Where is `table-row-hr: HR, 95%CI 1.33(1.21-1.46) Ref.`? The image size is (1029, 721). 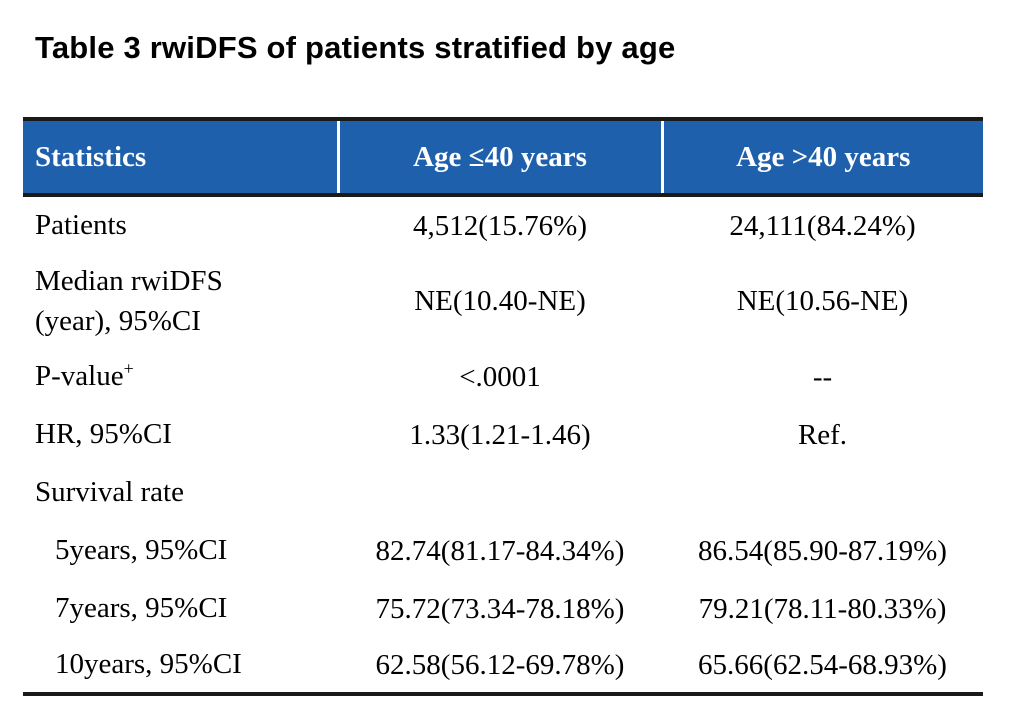
table-row-hr: HR, 95%CI 1.33(1.21-1.46) Ref. is located at coordinates (503, 435).